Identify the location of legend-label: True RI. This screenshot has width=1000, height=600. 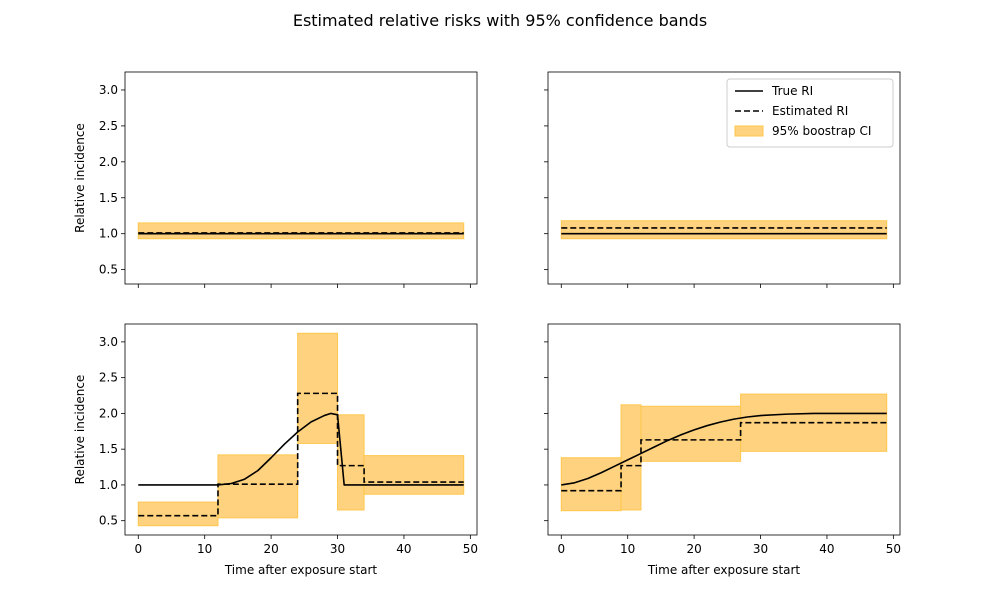
(792, 91).